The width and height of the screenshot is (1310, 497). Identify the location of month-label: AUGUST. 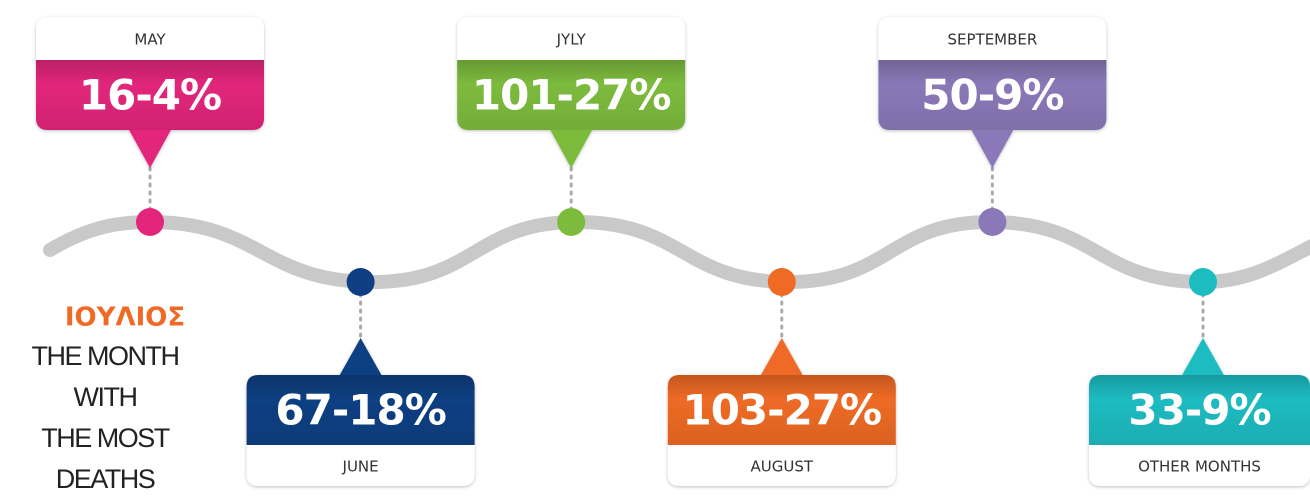
(782, 467).